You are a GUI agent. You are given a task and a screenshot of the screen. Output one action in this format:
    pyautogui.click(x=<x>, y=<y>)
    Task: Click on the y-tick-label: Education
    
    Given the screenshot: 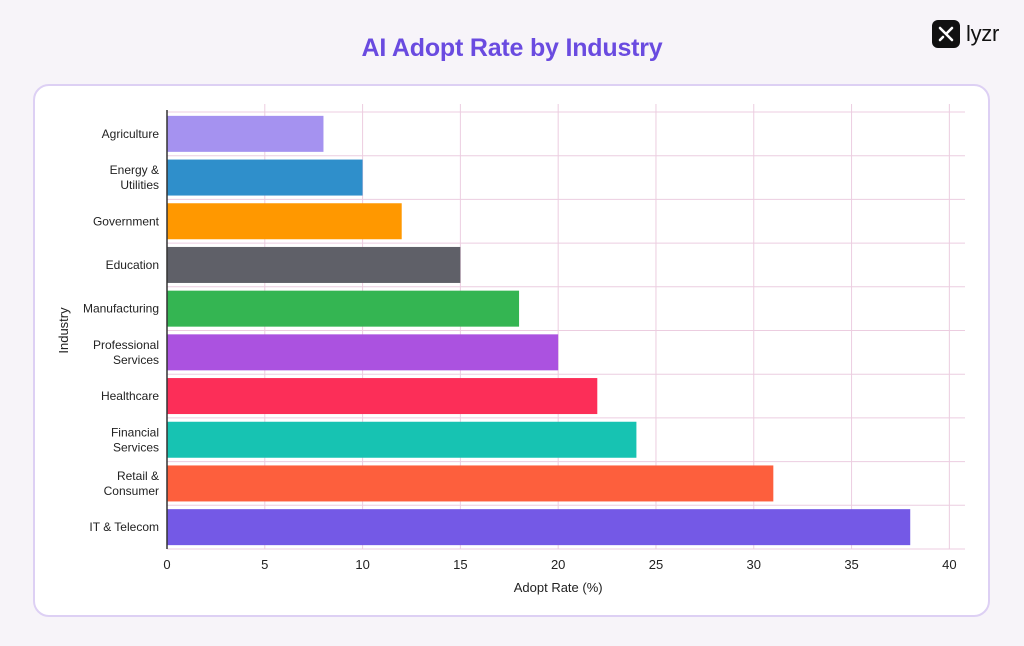 What is the action you would take?
    pyautogui.click(x=132, y=265)
    